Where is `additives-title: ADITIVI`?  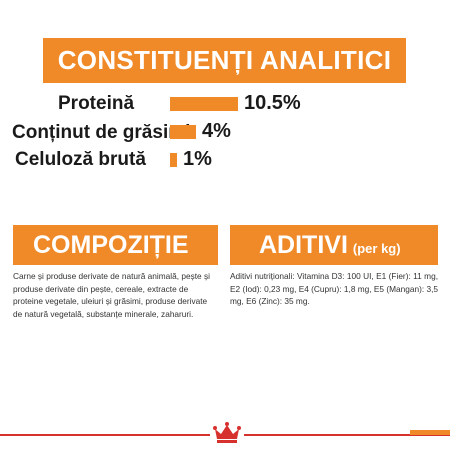
additives-title: ADITIVI is located at coordinates (303, 244).